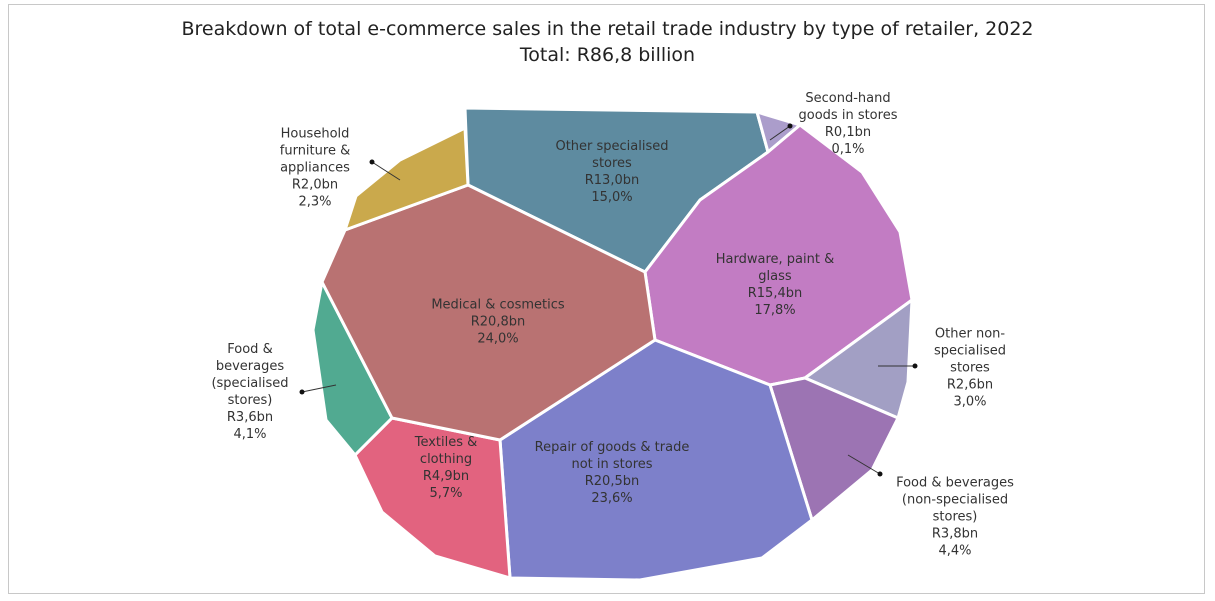  What do you see at coordinates (955, 551) in the screenshot?
I see `value-label: 4,4%` at bounding box center [955, 551].